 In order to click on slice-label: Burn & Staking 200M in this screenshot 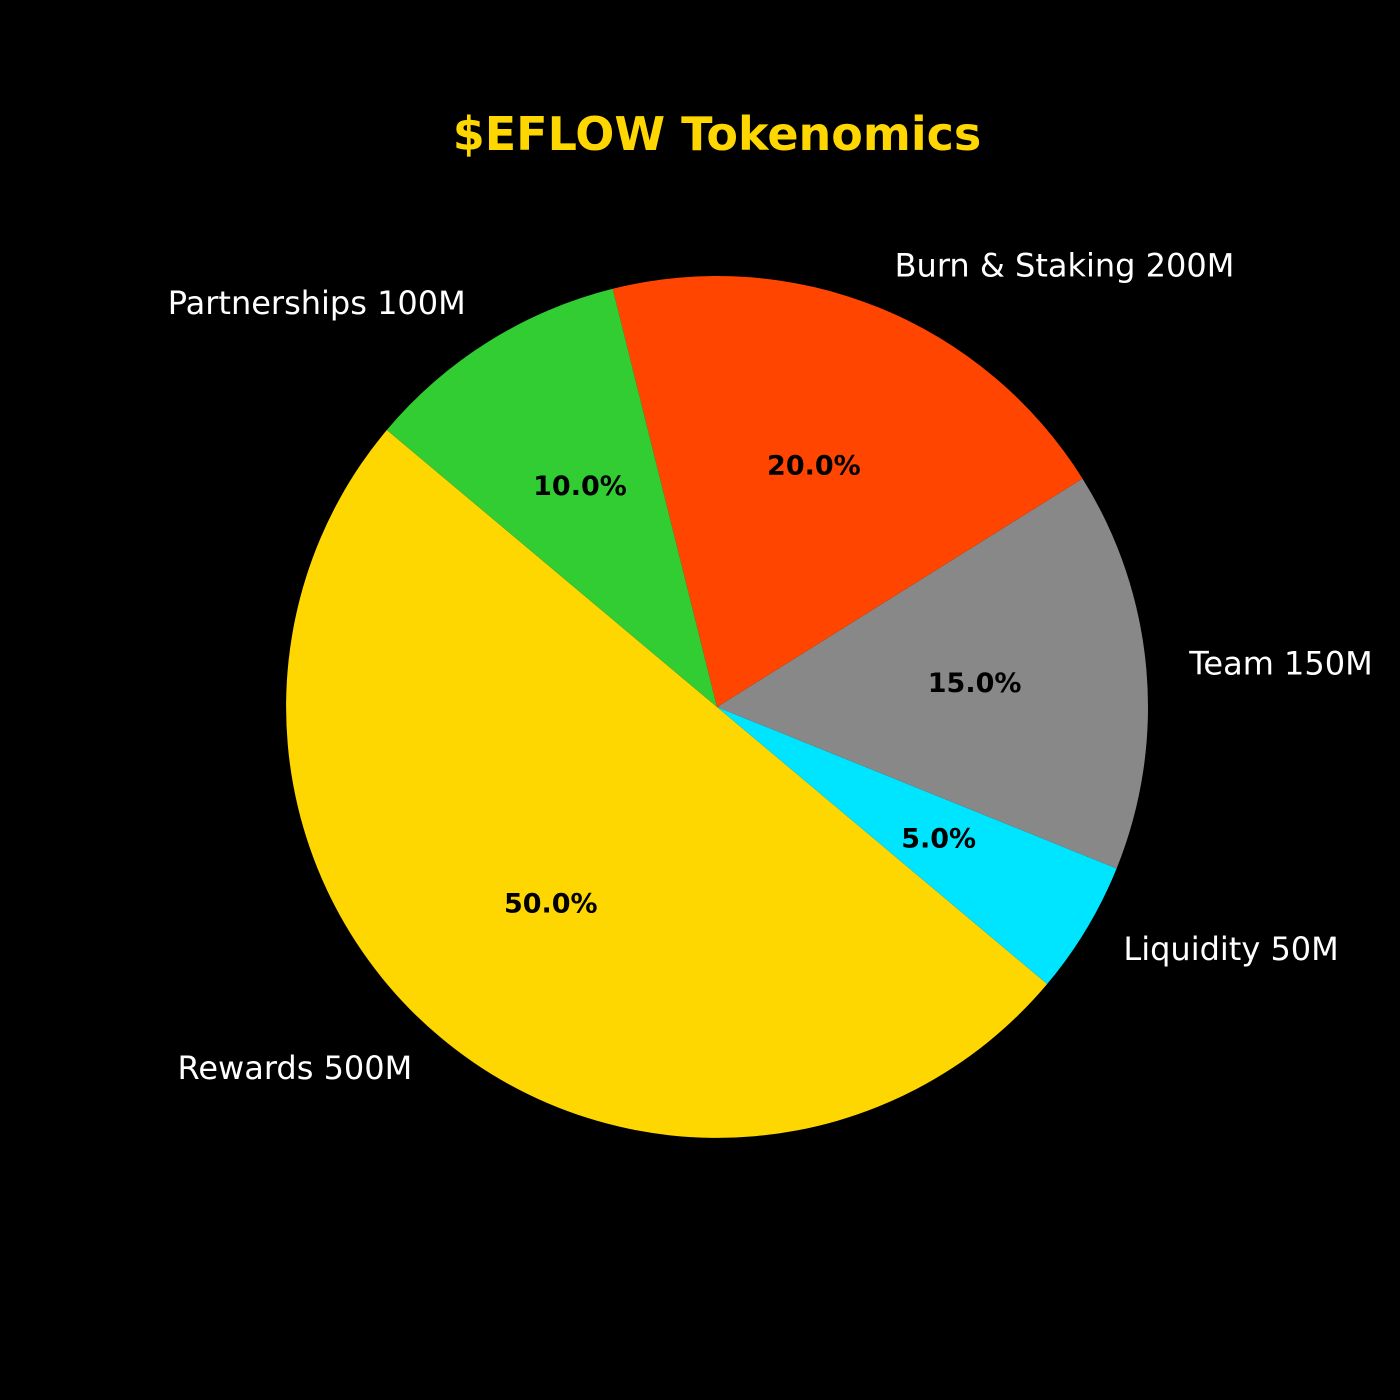, I will do `click(1065, 265)`.